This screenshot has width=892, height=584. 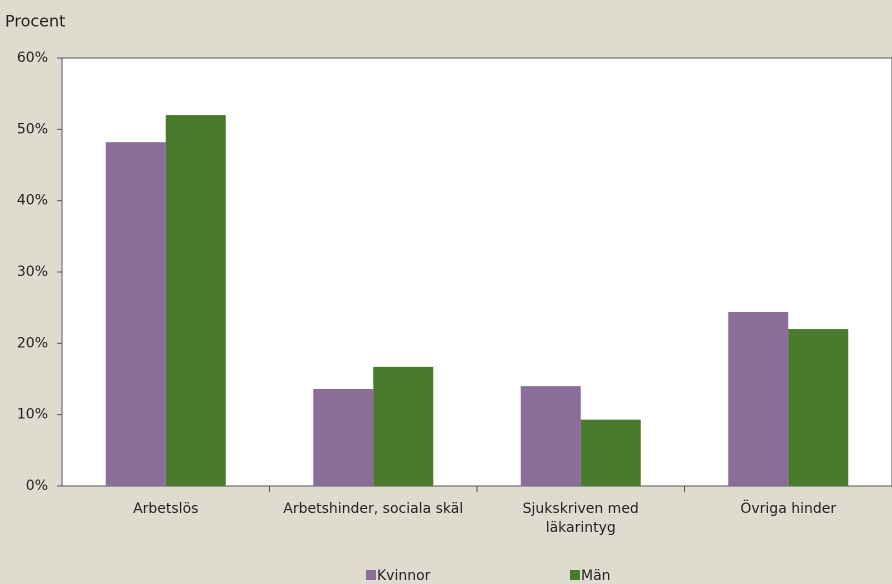 What do you see at coordinates (788, 509) in the screenshot?
I see `x-tick-label: Övriga hinder` at bounding box center [788, 509].